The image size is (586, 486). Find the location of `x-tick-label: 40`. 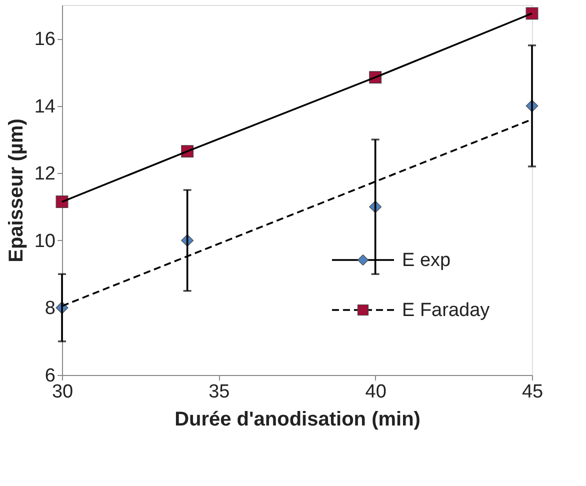

x-tick-label: 40 is located at coordinates (375, 392).